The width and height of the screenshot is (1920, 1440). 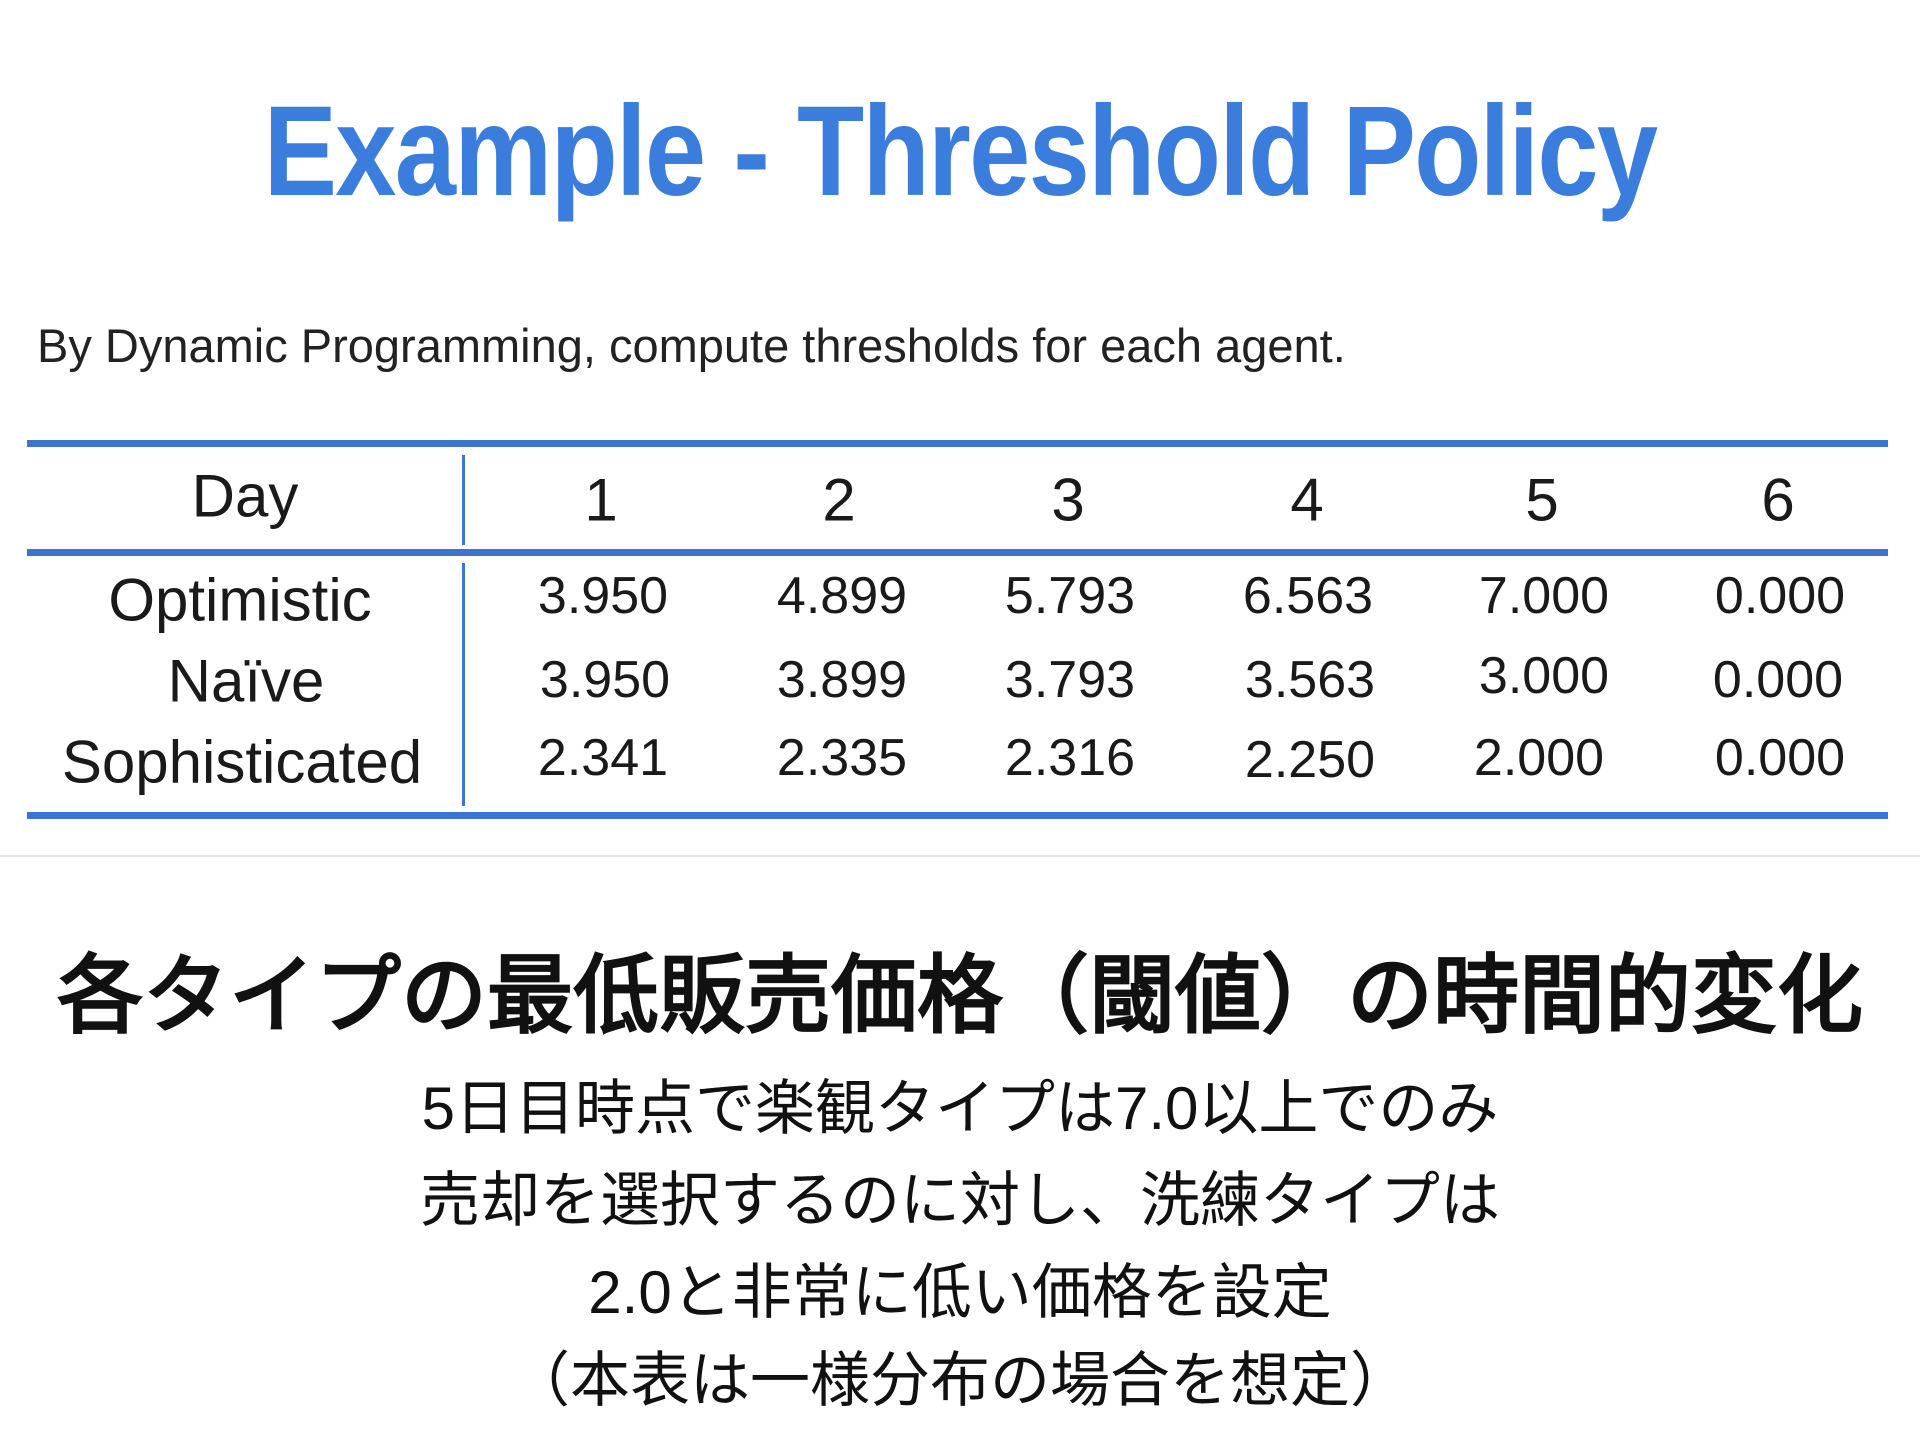 What do you see at coordinates (842, 758) in the screenshot?
I see `table-cell: 2.335` at bounding box center [842, 758].